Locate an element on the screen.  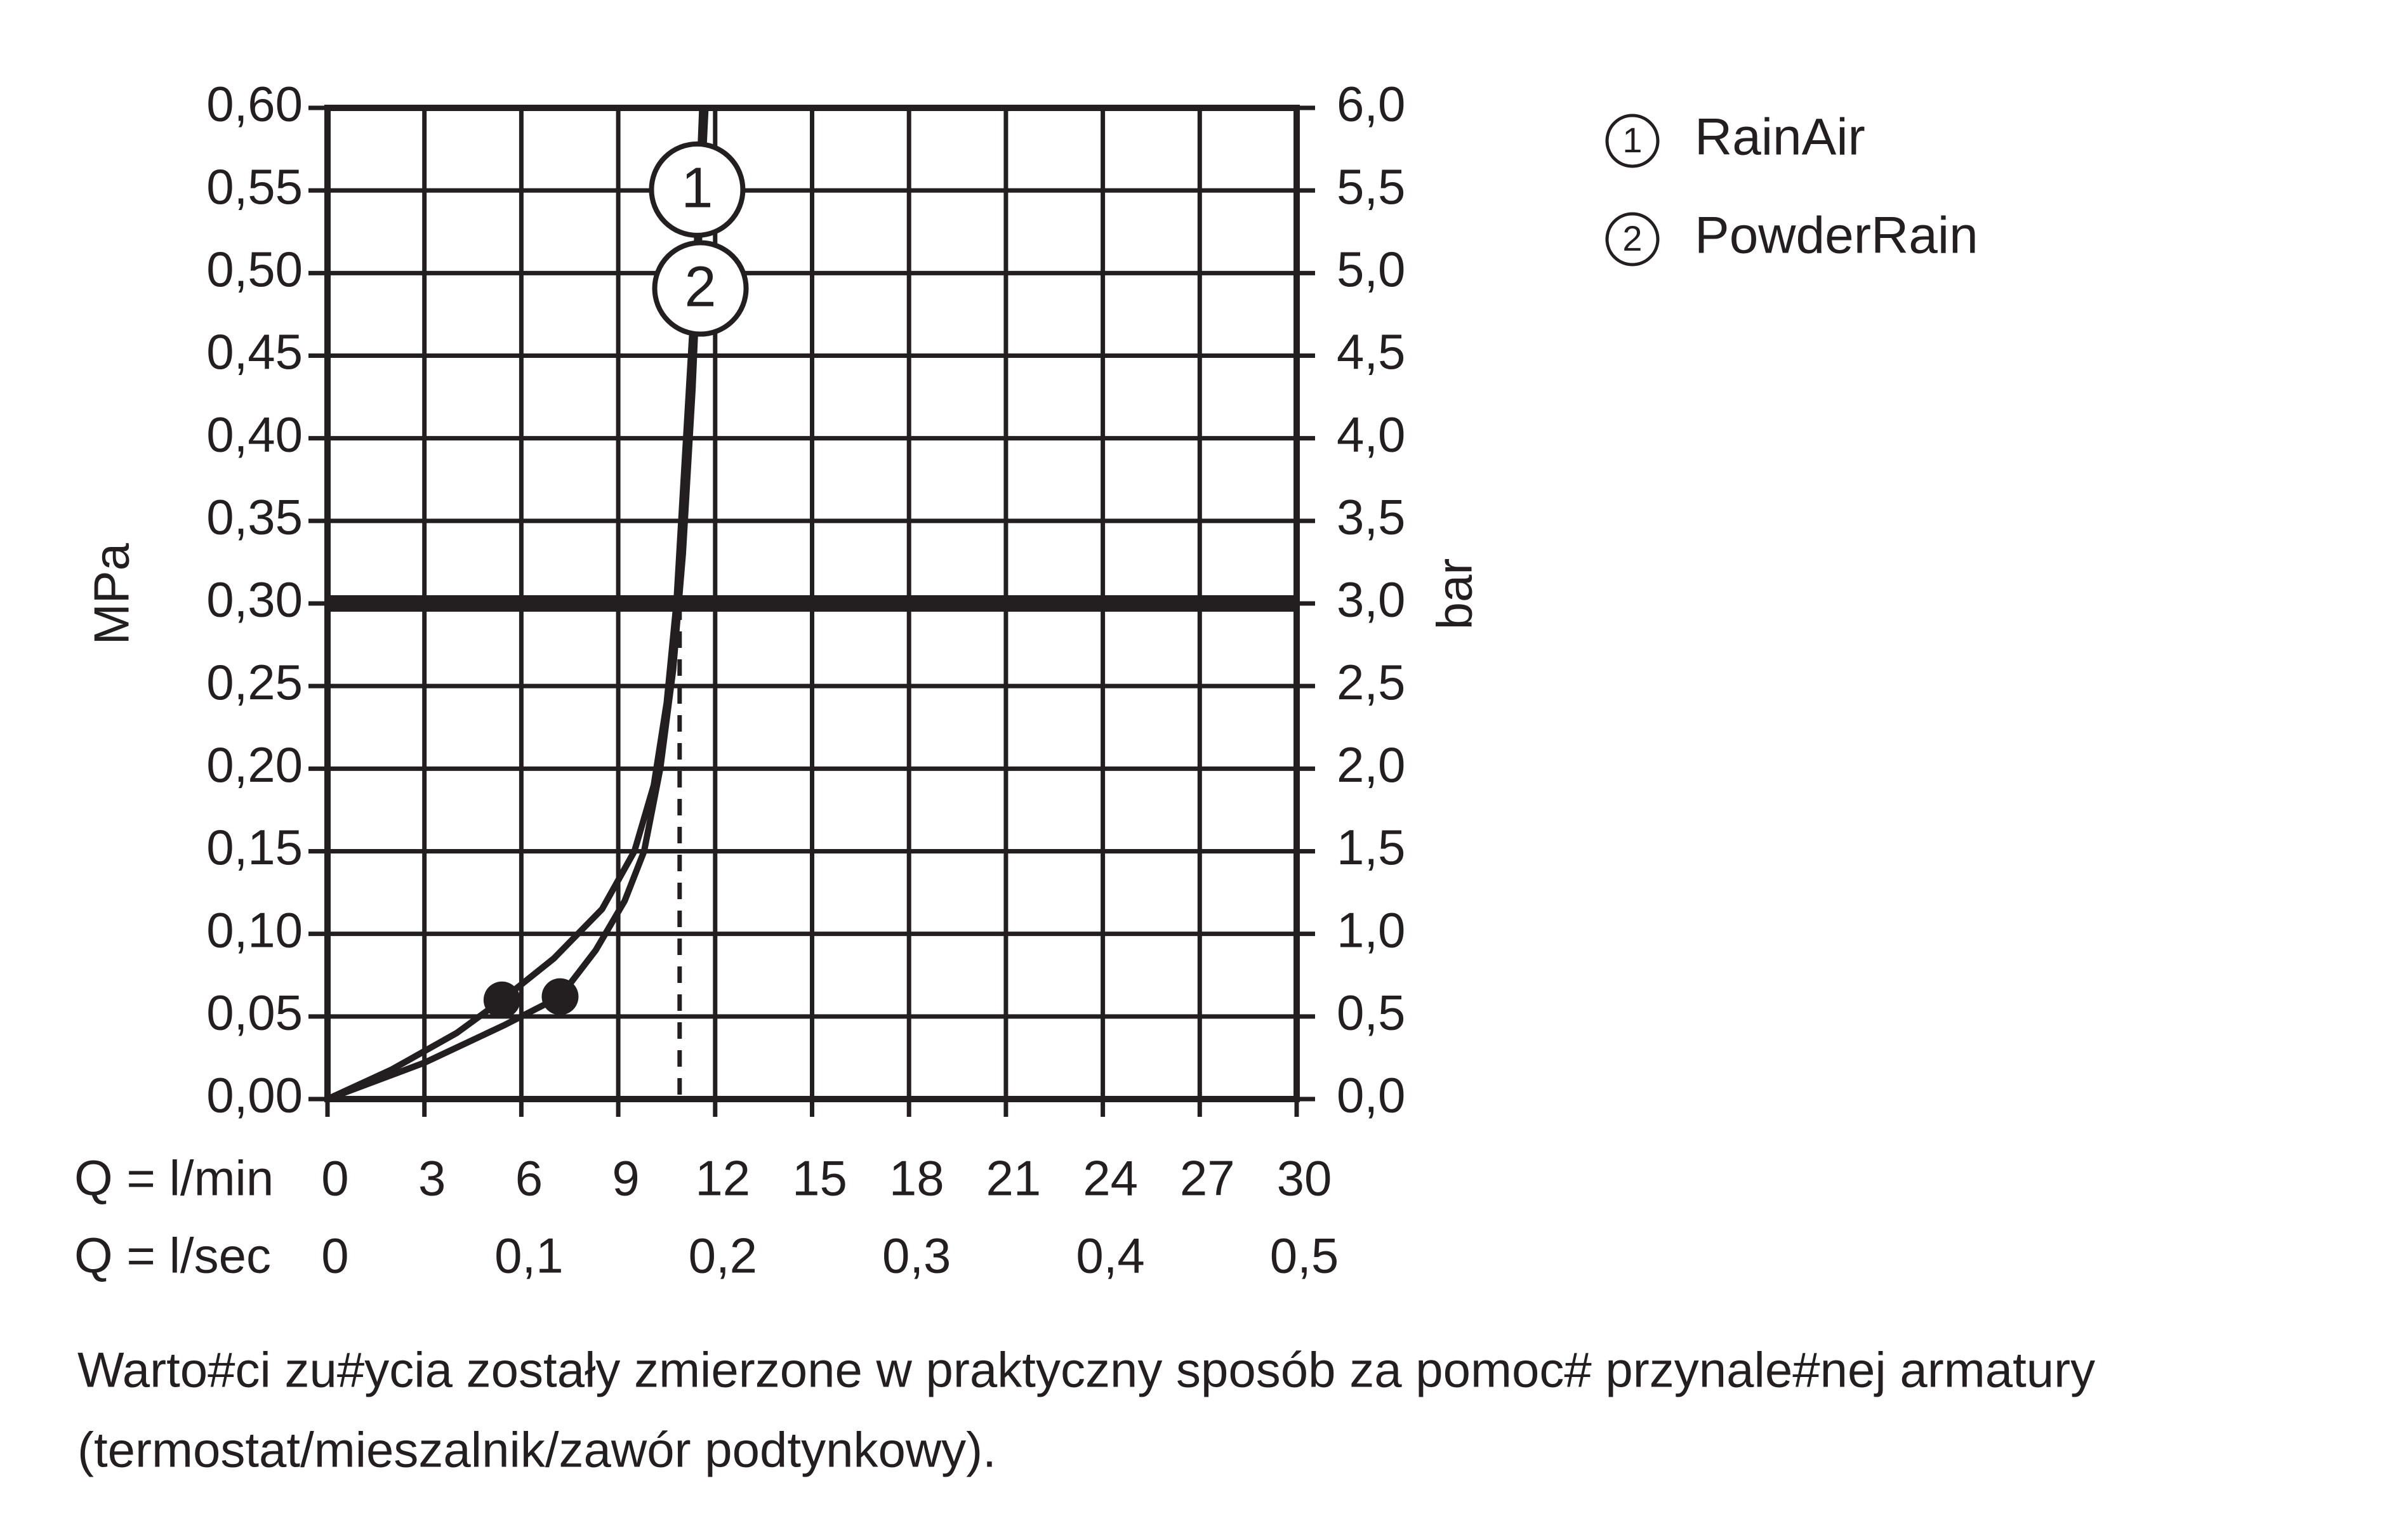
y2-tick-label: 1,0 is located at coordinates (1371, 930).